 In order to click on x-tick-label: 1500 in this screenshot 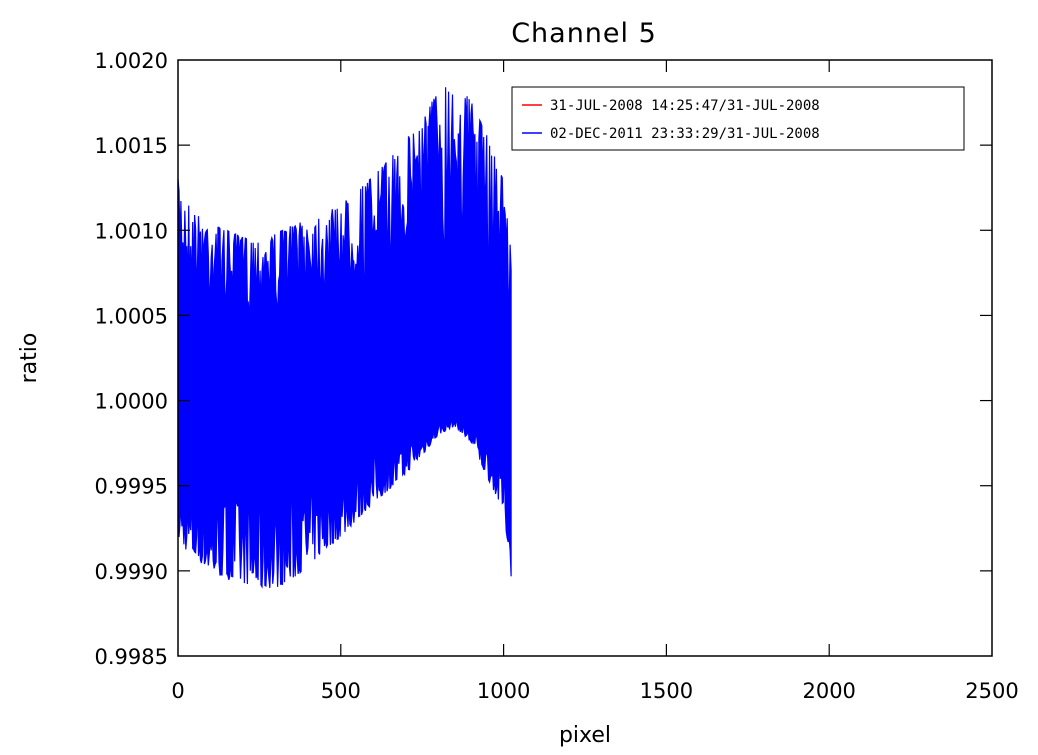, I will do `click(666, 691)`.